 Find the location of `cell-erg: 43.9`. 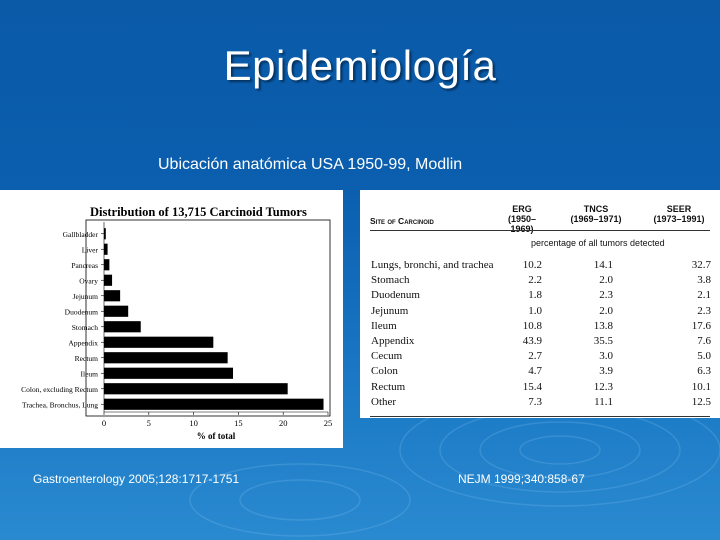

cell-erg: 43.9 is located at coordinates (532, 341).